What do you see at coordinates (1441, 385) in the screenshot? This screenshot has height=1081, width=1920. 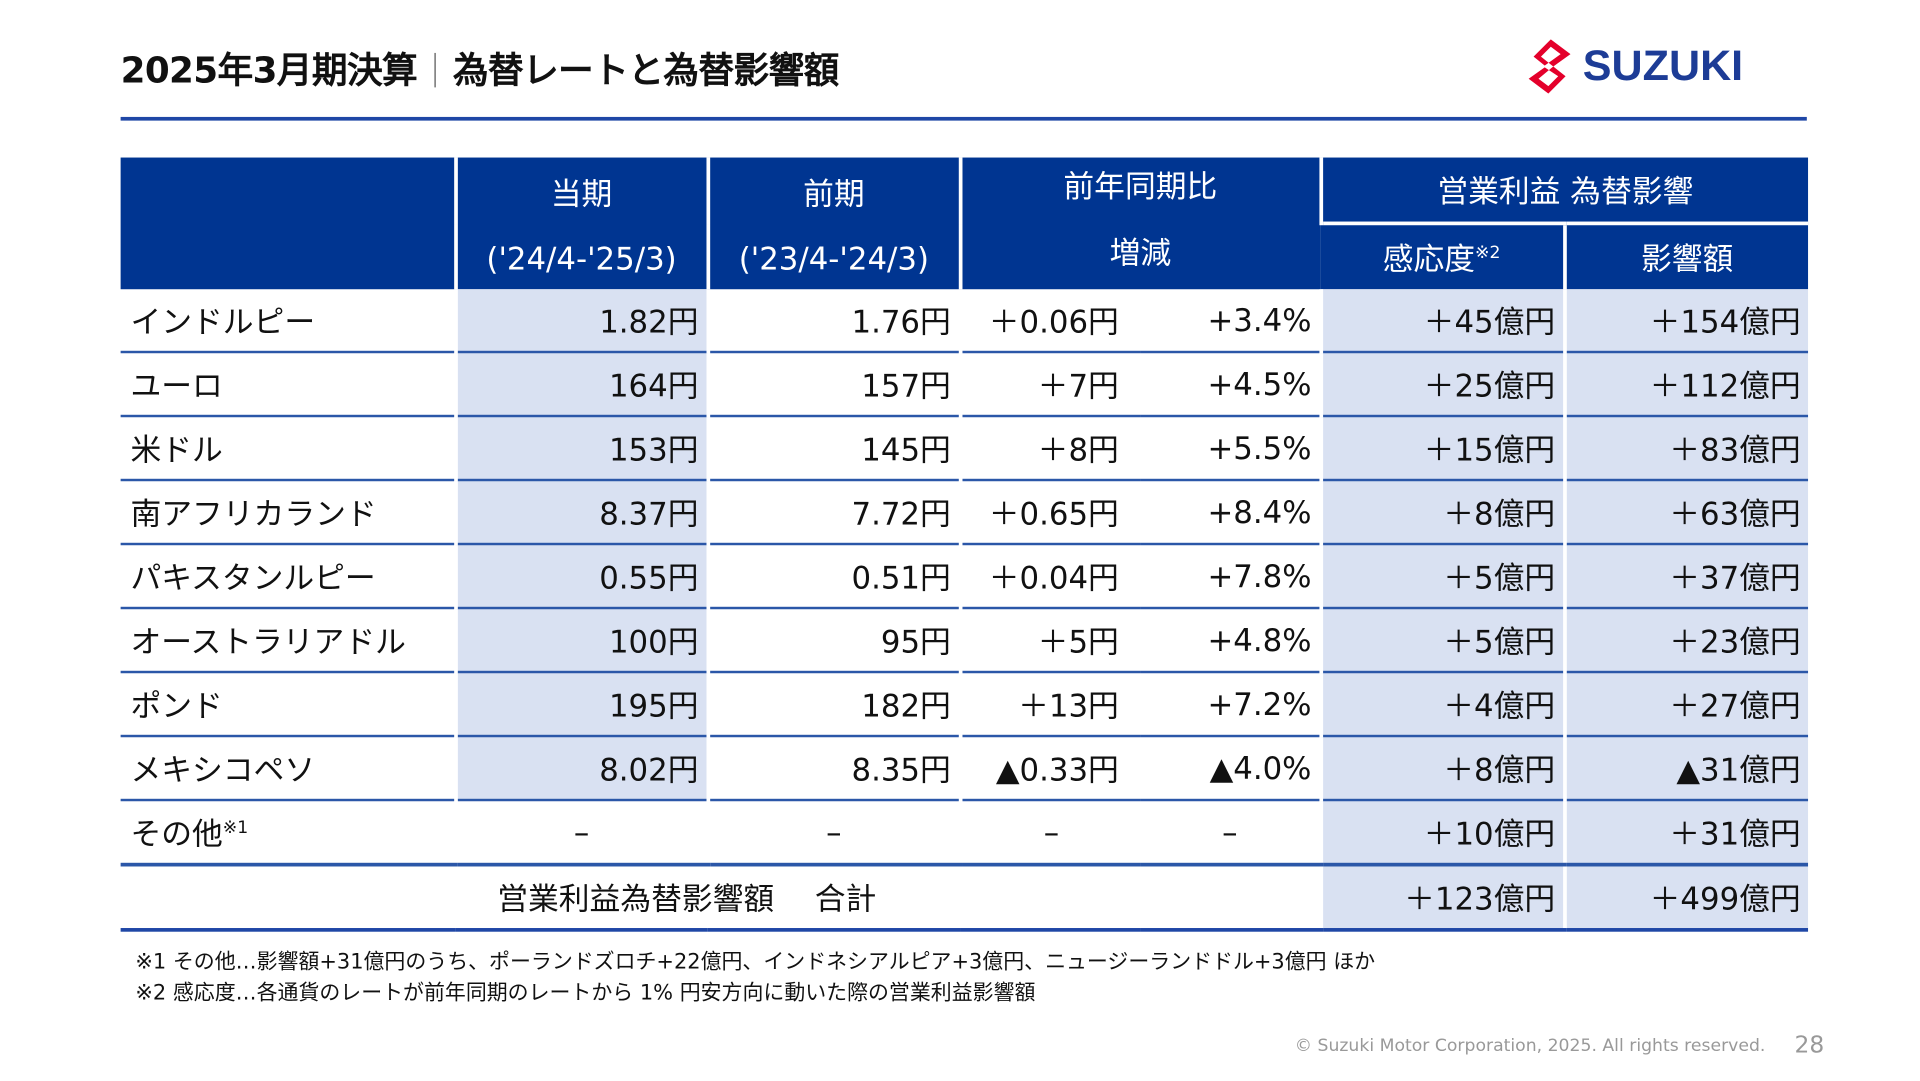 I see `sensitivity-value: ＋25億円` at bounding box center [1441, 385].